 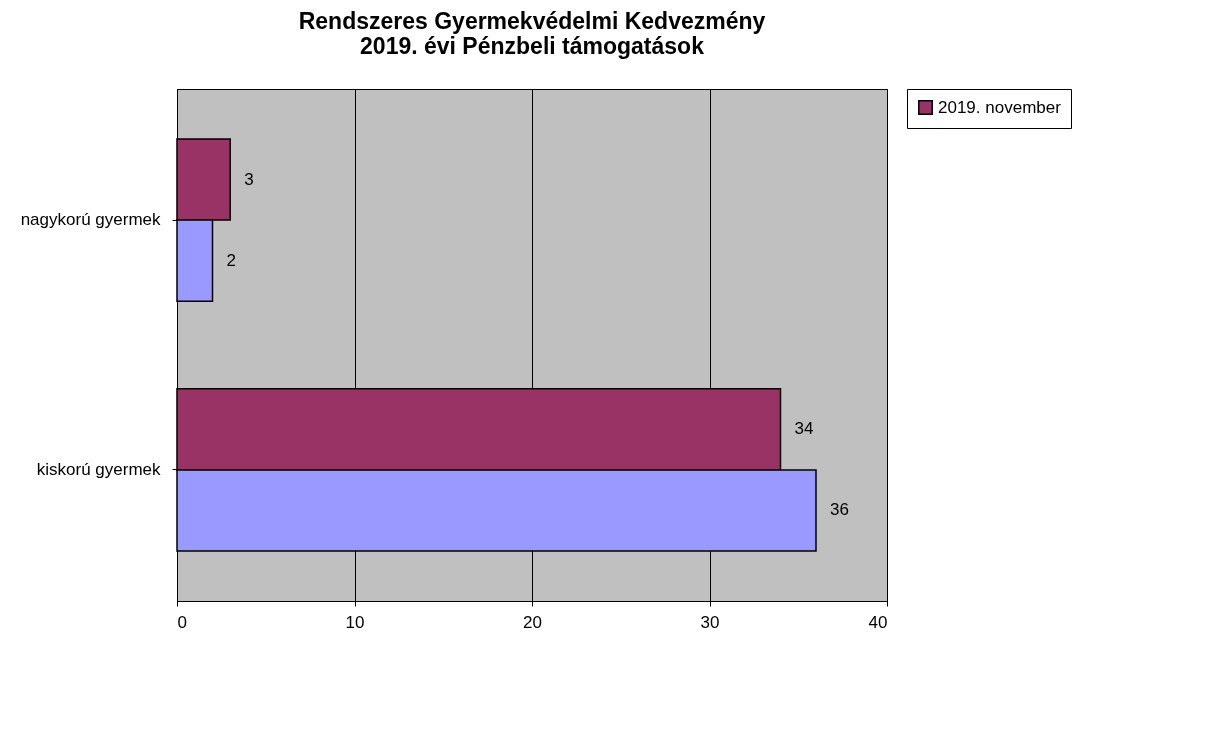 What do you see at coordinates (231, 260) in the screenshot?
I see `data-label: 2` at bounding box center [231, 260].